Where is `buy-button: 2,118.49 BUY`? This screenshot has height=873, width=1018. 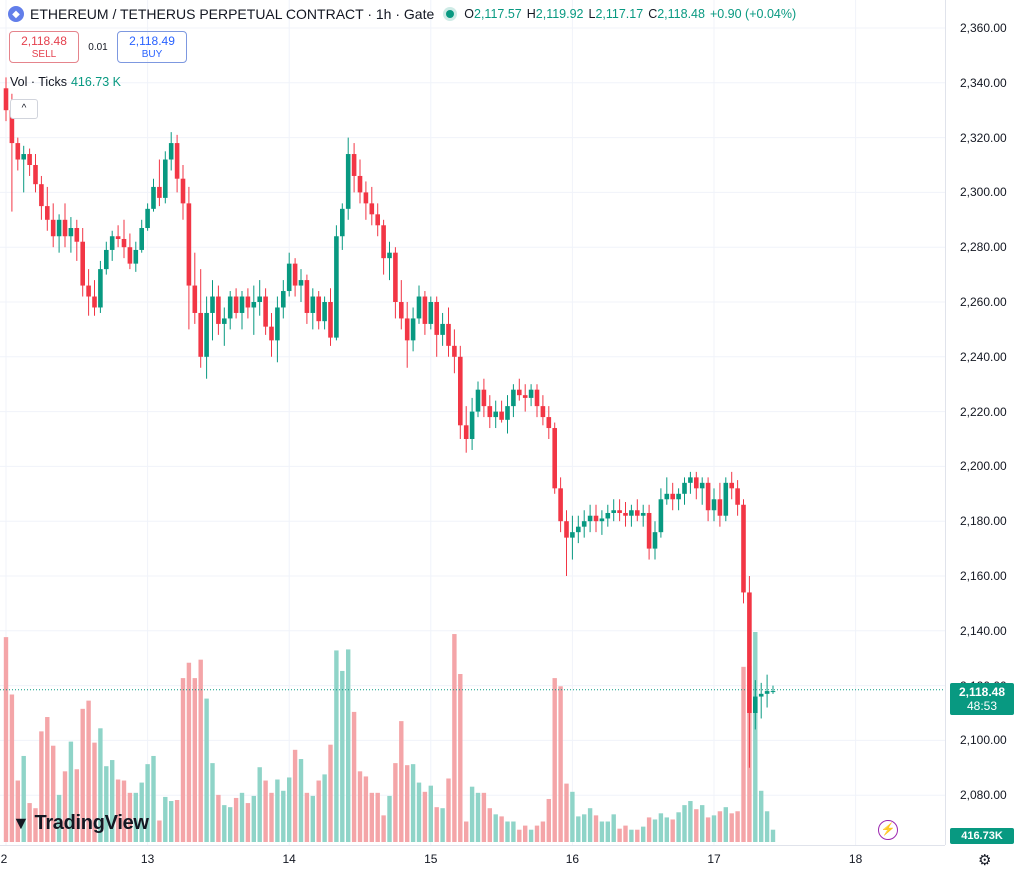
buy-button: 2,118.49 BUY is located at coordinates (152, 47).